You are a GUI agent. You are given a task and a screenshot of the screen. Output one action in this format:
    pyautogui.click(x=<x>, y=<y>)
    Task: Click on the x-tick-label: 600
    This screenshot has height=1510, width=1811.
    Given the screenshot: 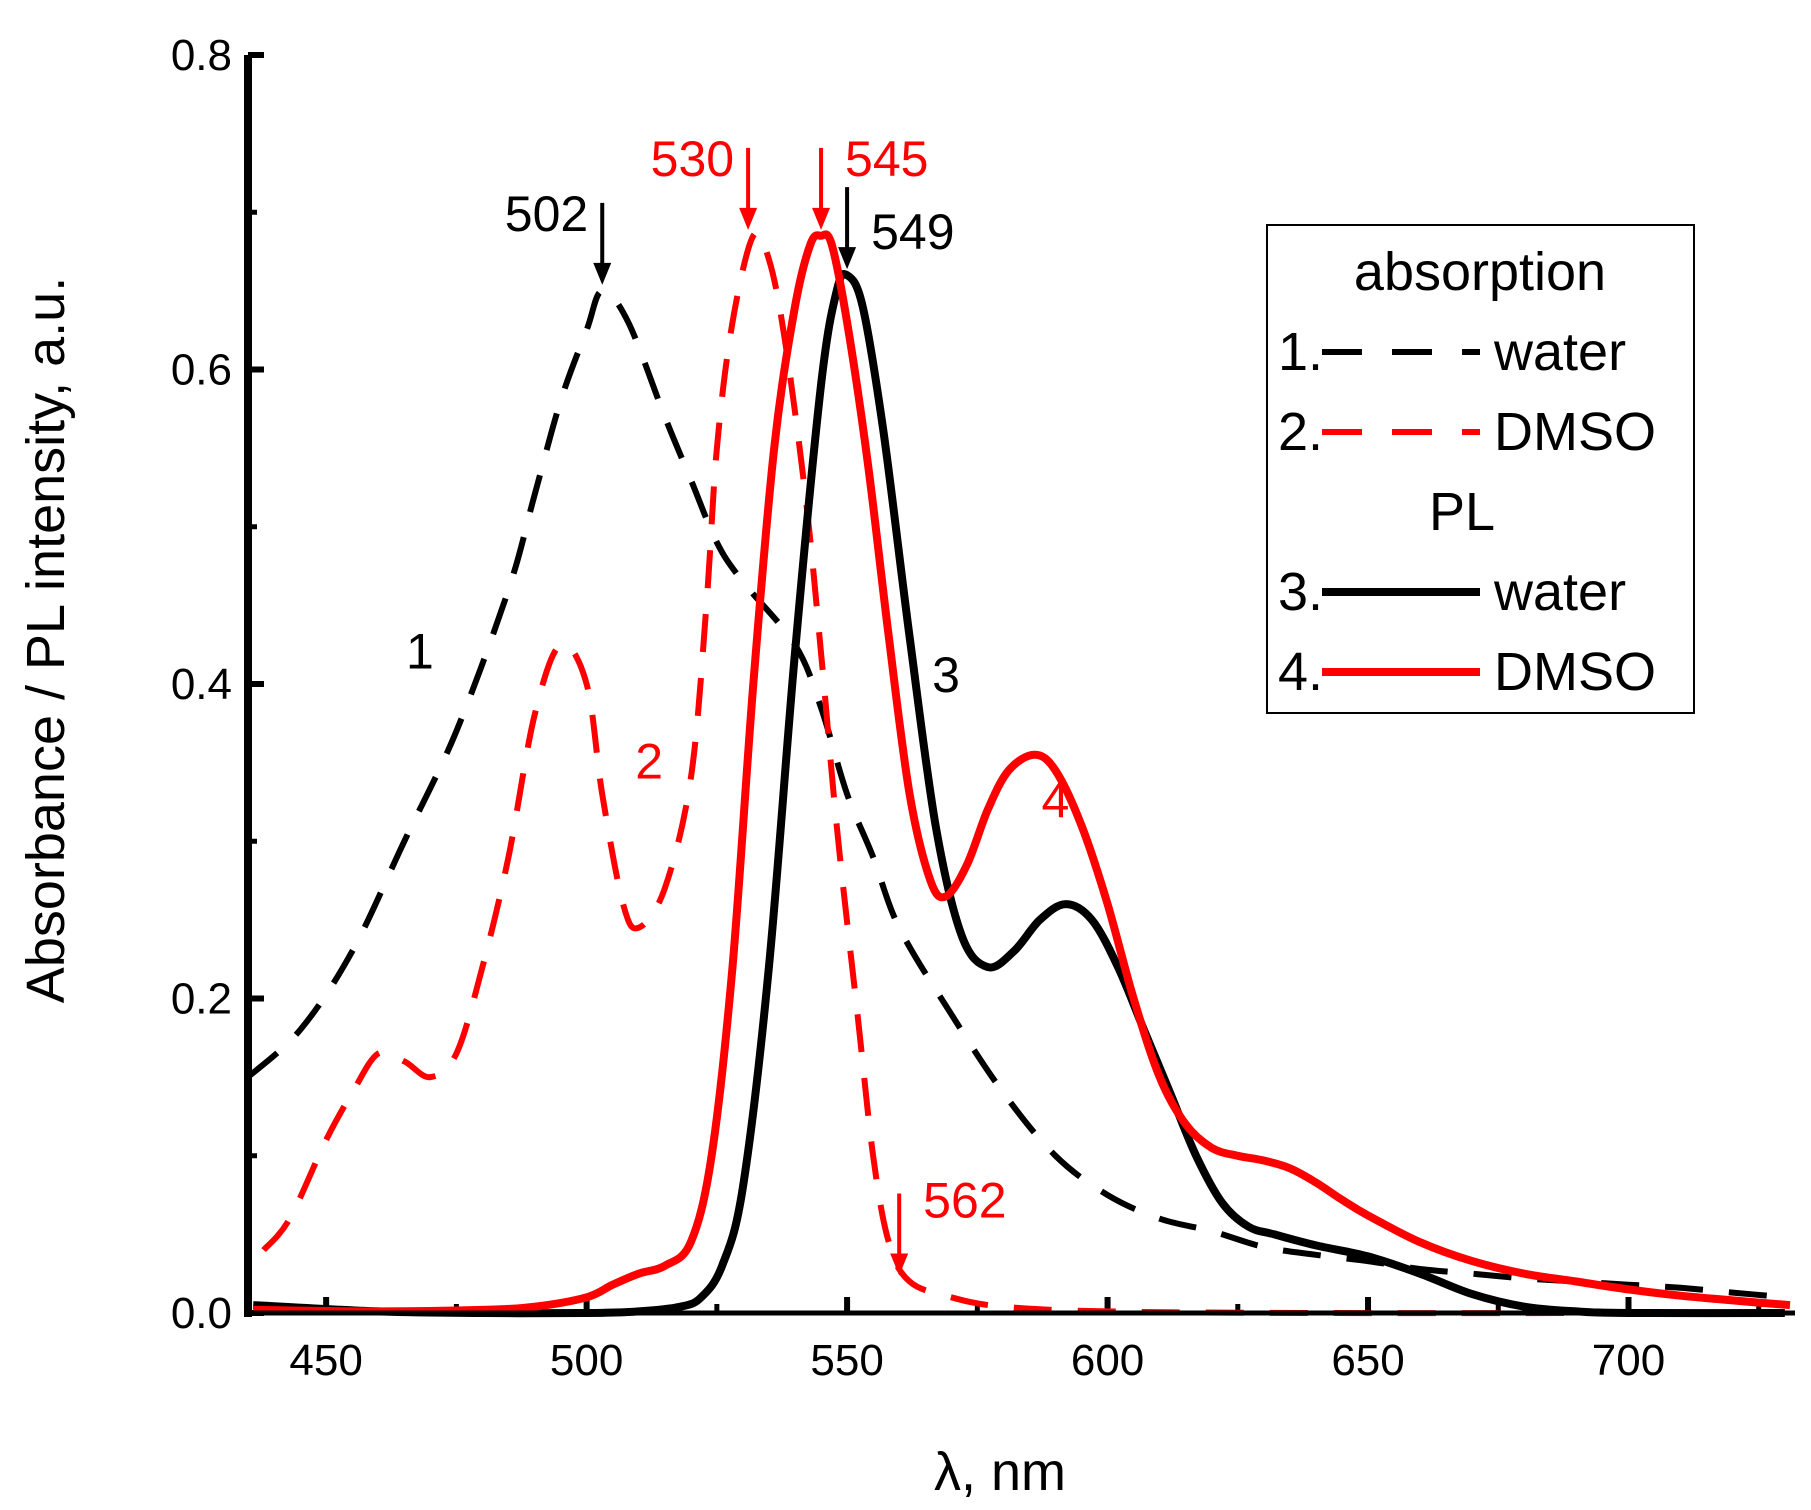 What is the action you would take?
    pyautogui.click(x=1107, y=1360)
    